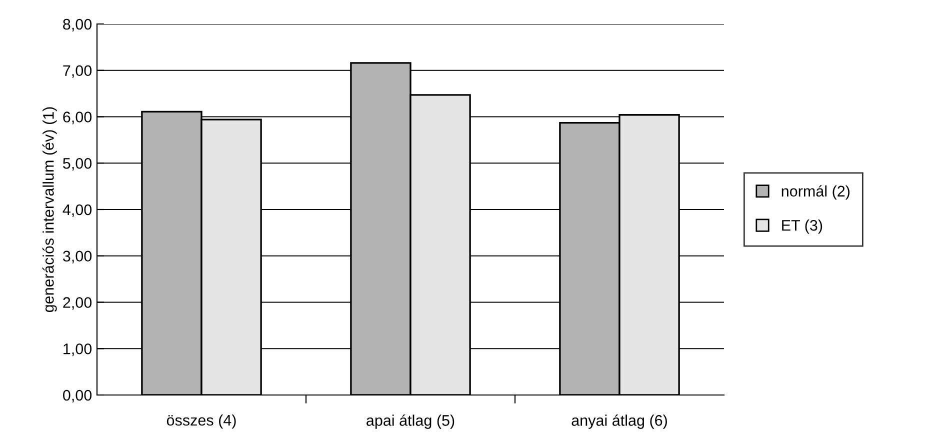  Describe the element at coordinates (816, 192) in the screenshot. I see `legend-label: normál (2)` at that location.